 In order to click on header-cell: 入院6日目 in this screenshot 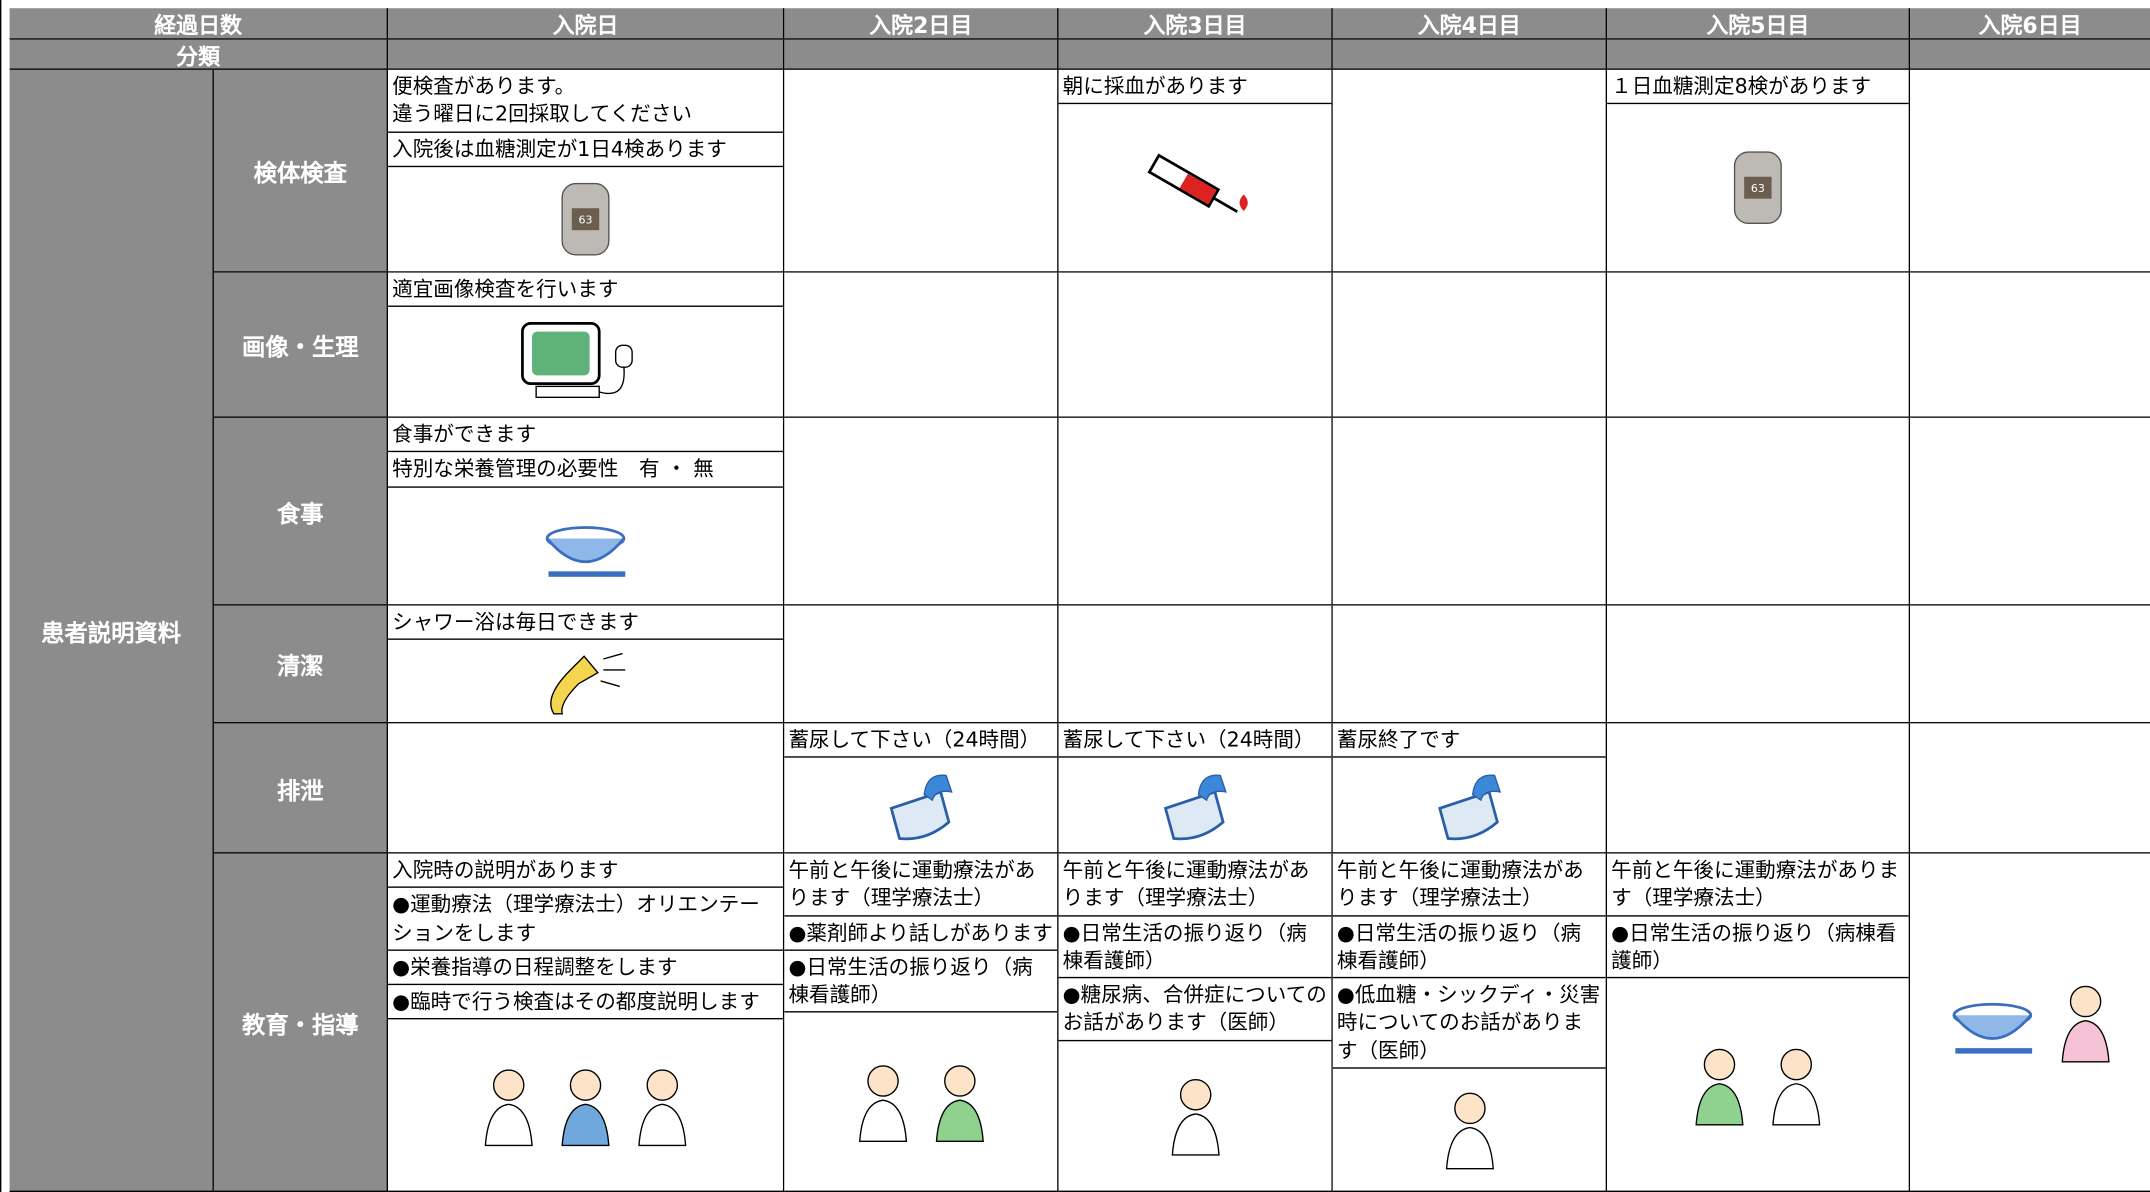, I will do `click(2030, 24)`.